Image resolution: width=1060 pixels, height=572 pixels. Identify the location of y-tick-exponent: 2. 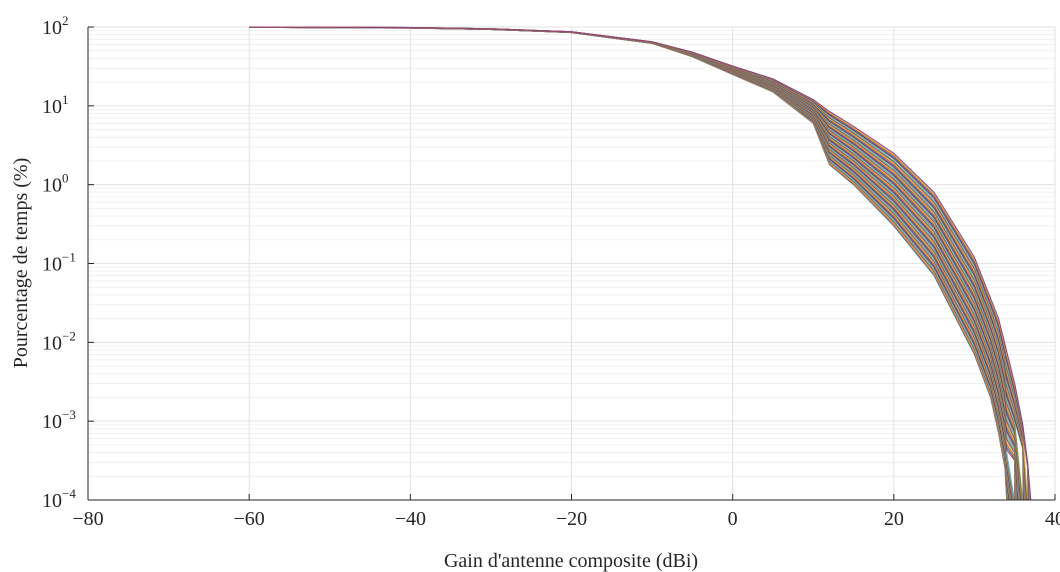
(65, 20).